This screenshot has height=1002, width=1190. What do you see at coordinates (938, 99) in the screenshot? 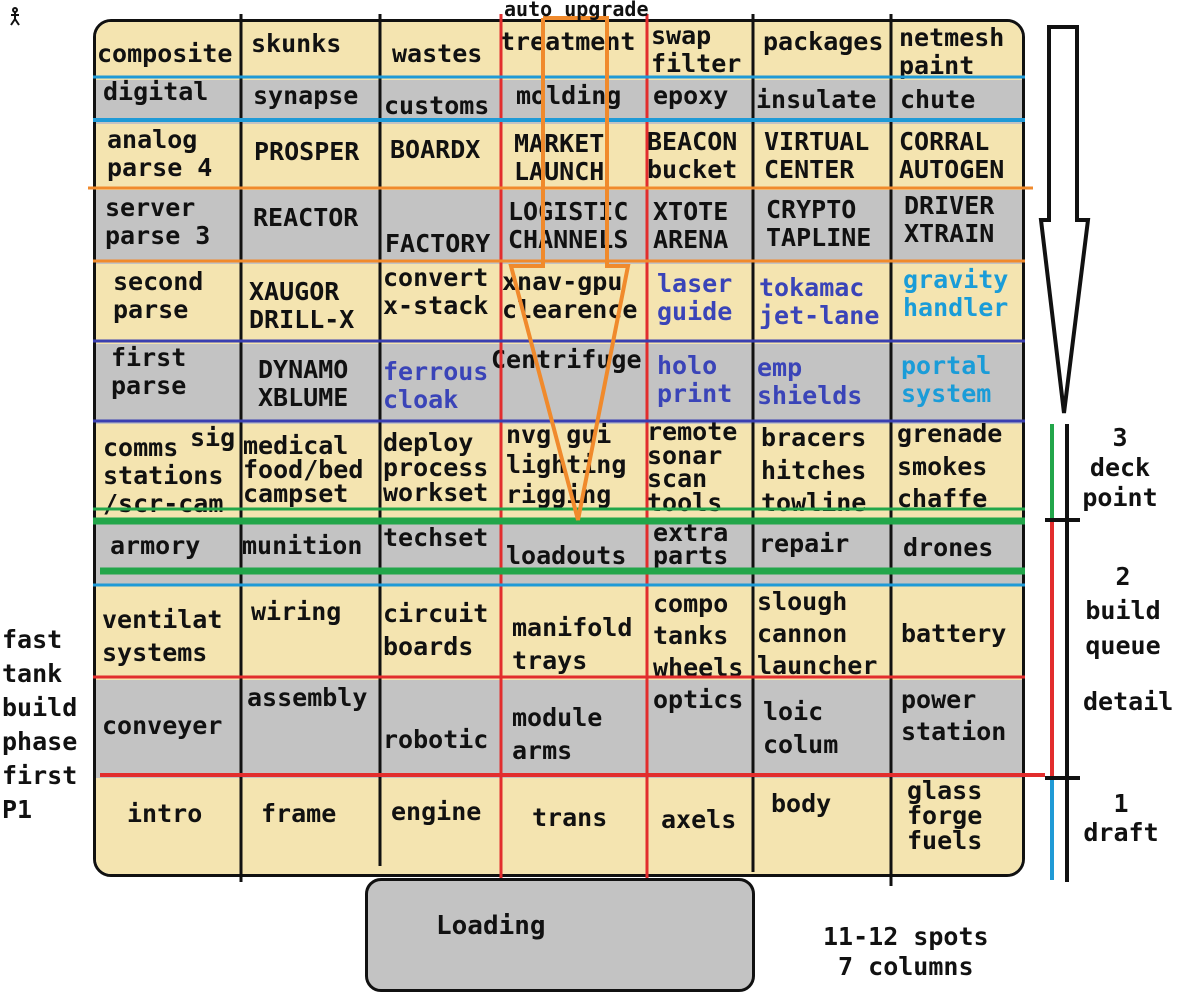
I see `cell-chute: chute` at bounding box center [938, 99].